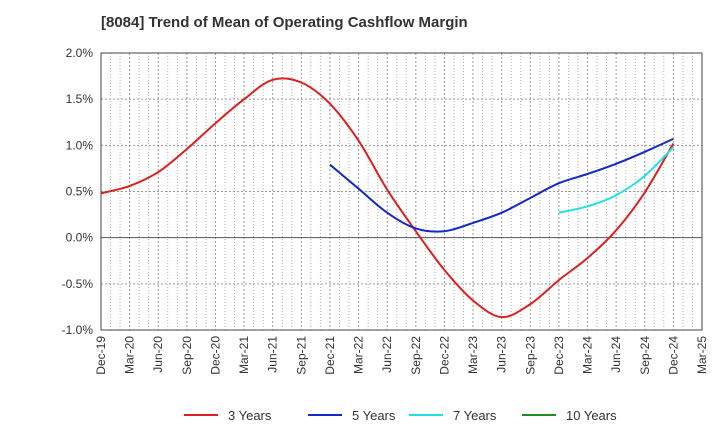 The image size is (720, 440). What do you see at coordinates (80, 53) in the screenshot?
I see `y-tick-label: 2.0%` at bounding box center [80, 53].